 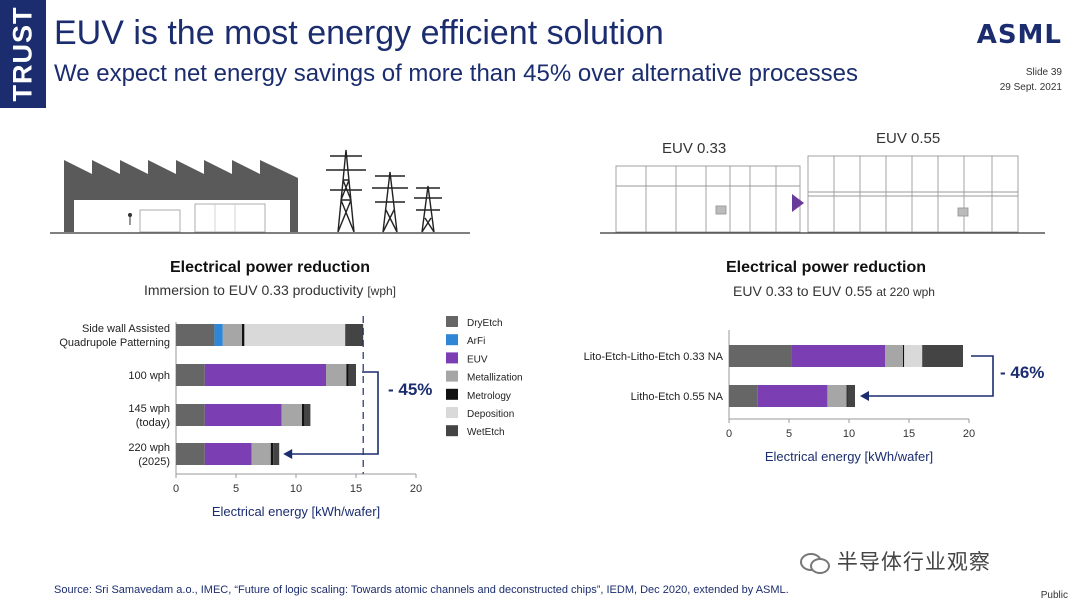 I want to click on watermark: 半导体行业观察, so click(x=895, y=561).